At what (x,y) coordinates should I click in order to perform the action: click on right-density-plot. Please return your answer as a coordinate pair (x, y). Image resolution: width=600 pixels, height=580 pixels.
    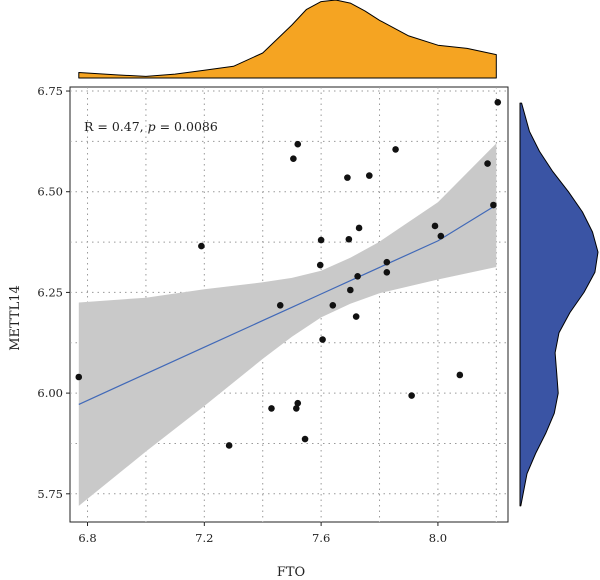
    Looking at the image, I should click on (559, 304).